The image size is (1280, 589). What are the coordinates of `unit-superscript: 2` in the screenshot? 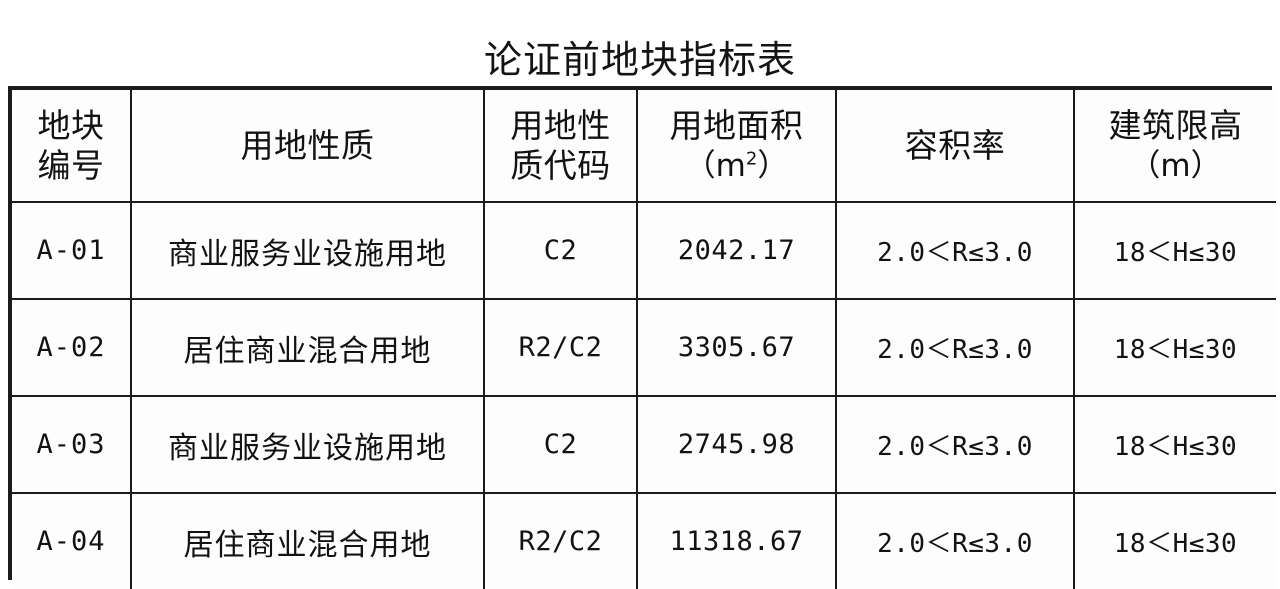 It's located at (751, 159).